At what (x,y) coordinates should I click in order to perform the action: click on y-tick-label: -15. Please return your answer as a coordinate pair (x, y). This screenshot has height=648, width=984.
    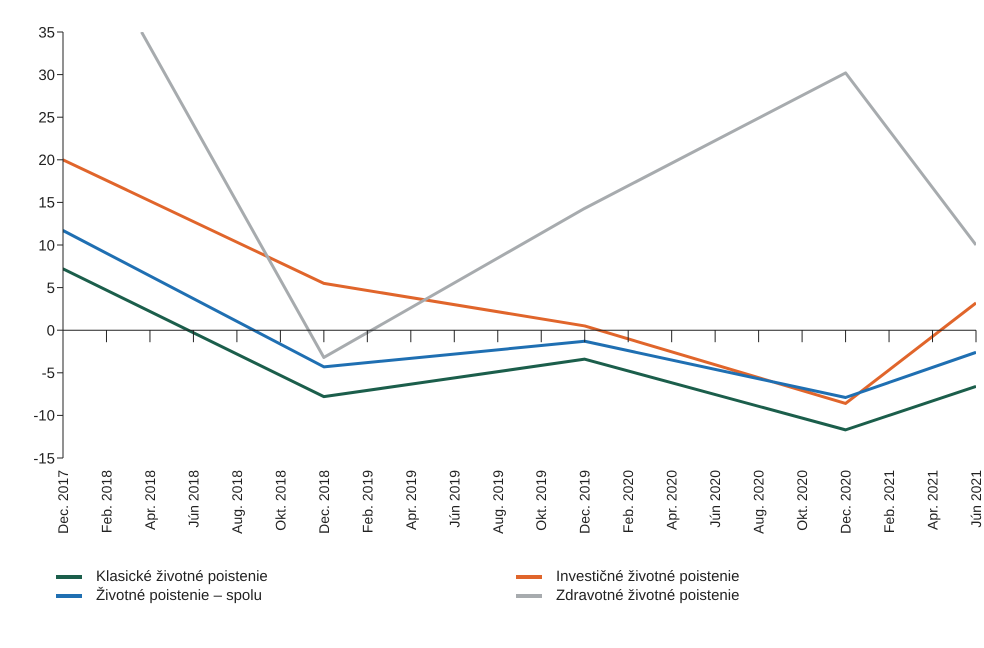
    Looking at the image, I should click on (44, 459).